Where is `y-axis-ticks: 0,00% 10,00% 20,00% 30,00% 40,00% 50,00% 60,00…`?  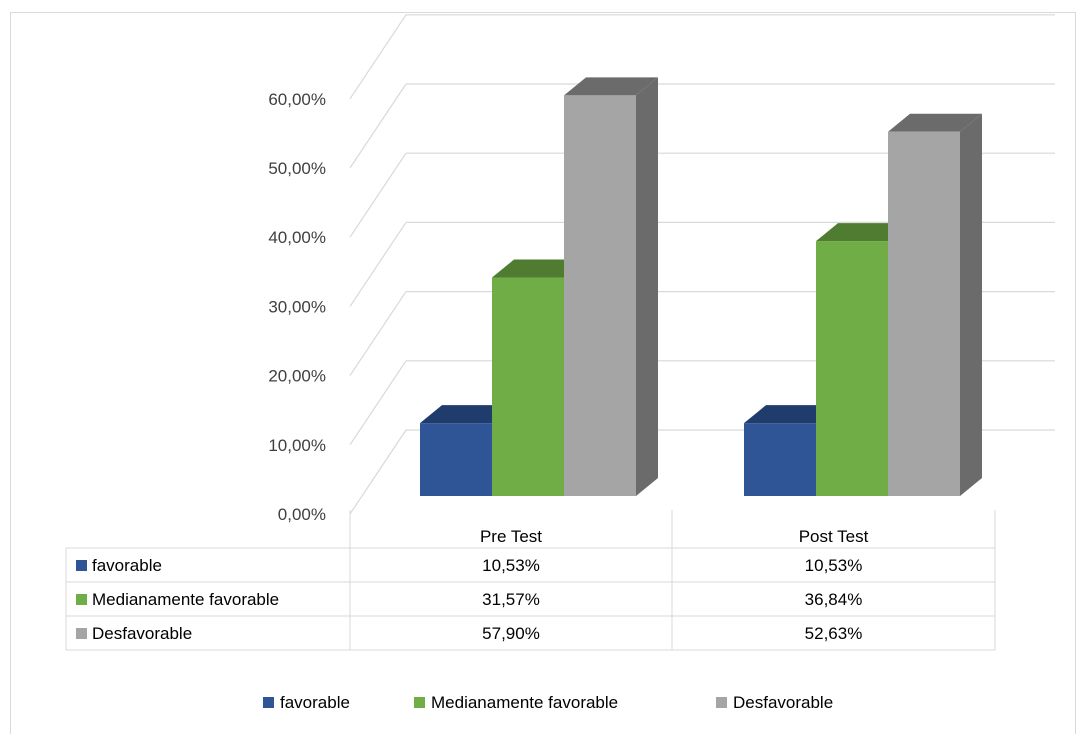
y-axis-ticks: 0,00% 10,00% 20,00% 30,00% 40,00% 50,00% 60,00… is located at coordinates (297, 307).